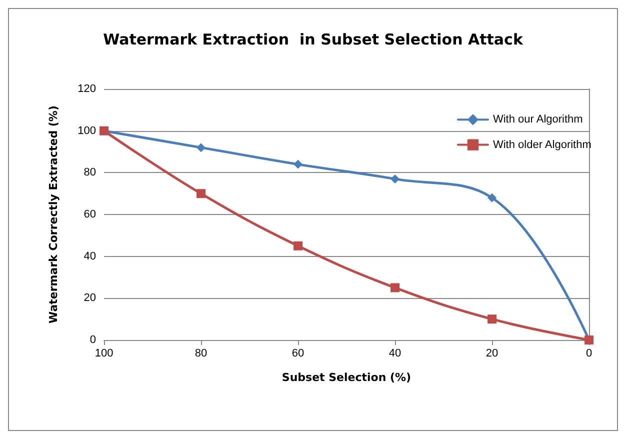  Describe the element at coordinates (542, 144) in the screenshot. I see `legend-label: With older Algorithm` at that location.